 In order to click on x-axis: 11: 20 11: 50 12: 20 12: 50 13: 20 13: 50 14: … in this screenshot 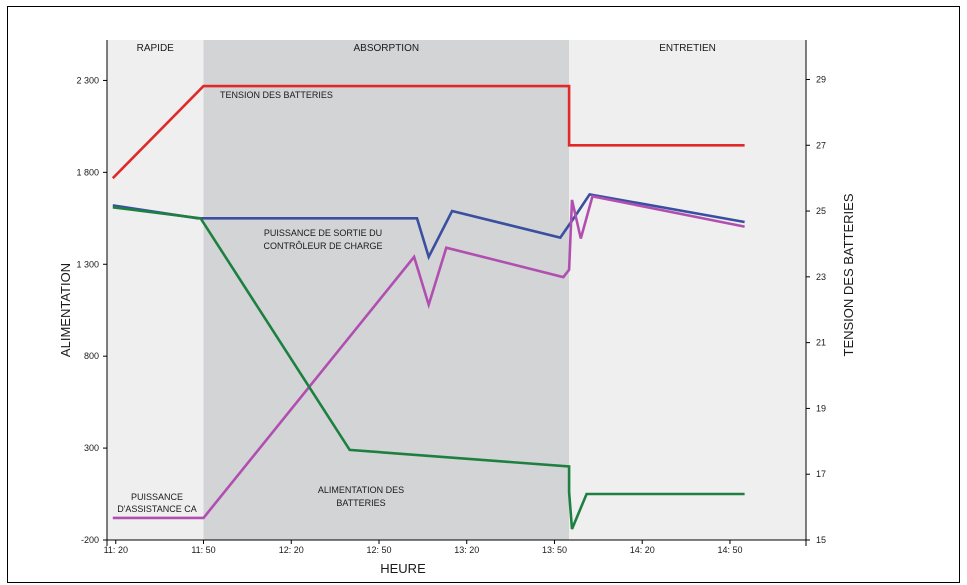, I will do `click(455, 547)`.